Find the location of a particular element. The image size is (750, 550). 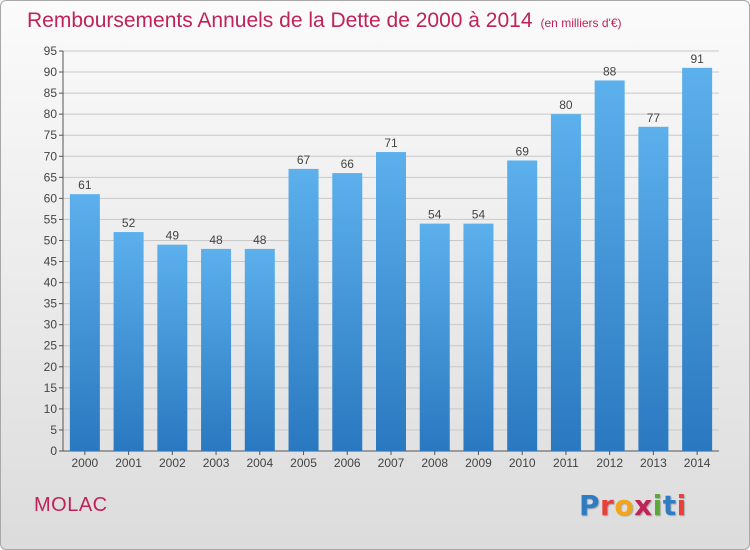

commune-name: MOLAC is located at coordinates (71, 505).